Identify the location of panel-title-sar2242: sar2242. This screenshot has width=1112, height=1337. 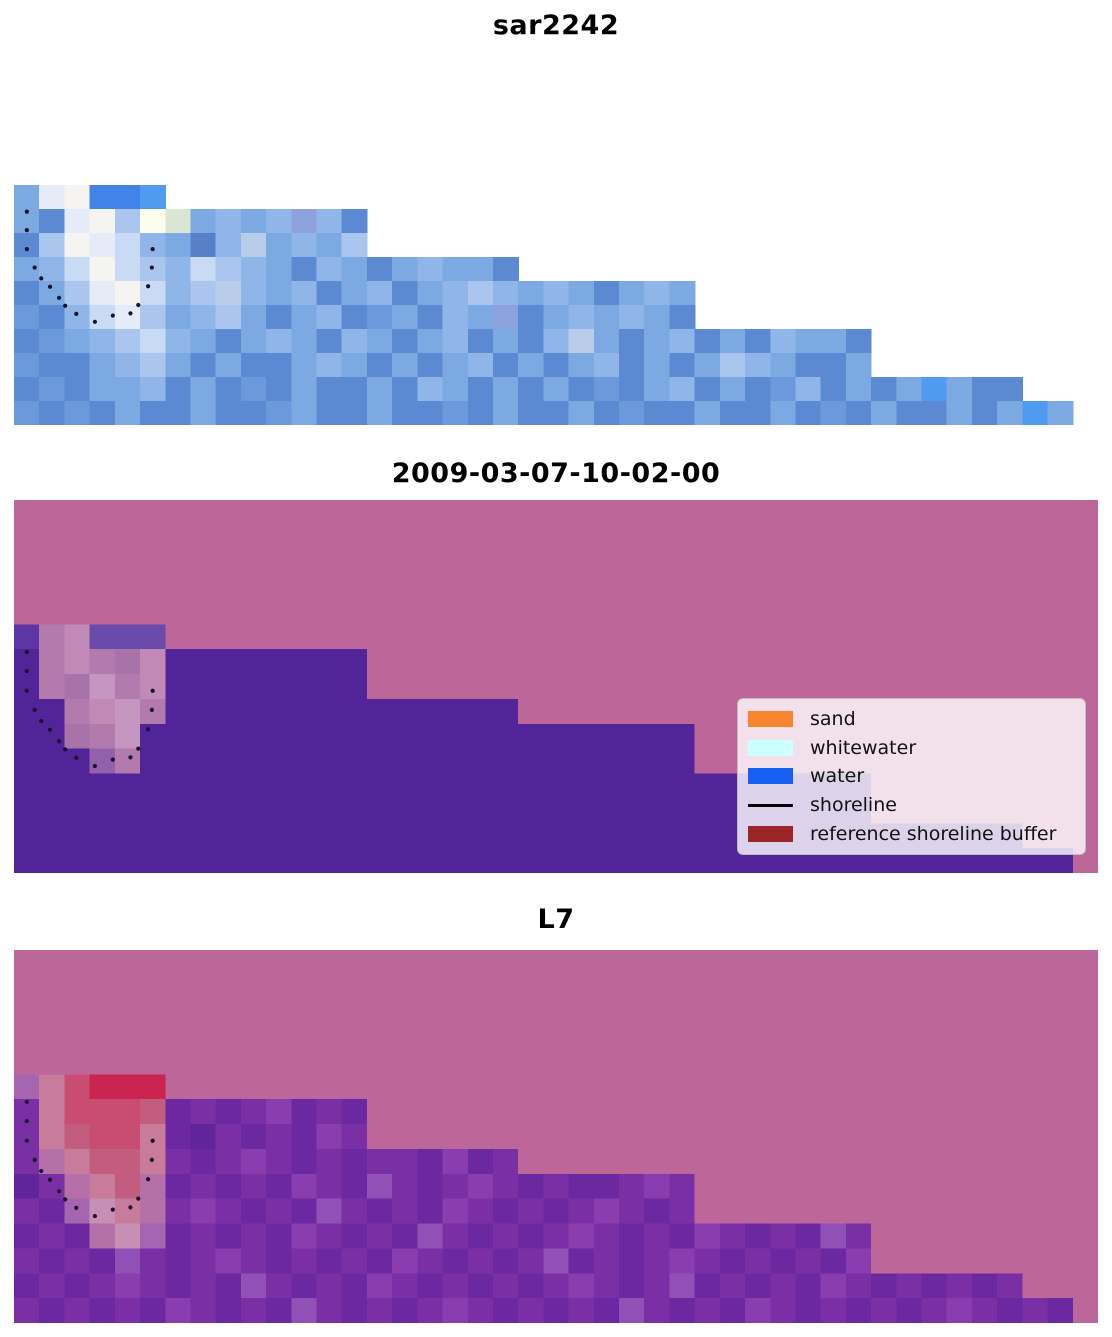
(556, 25).